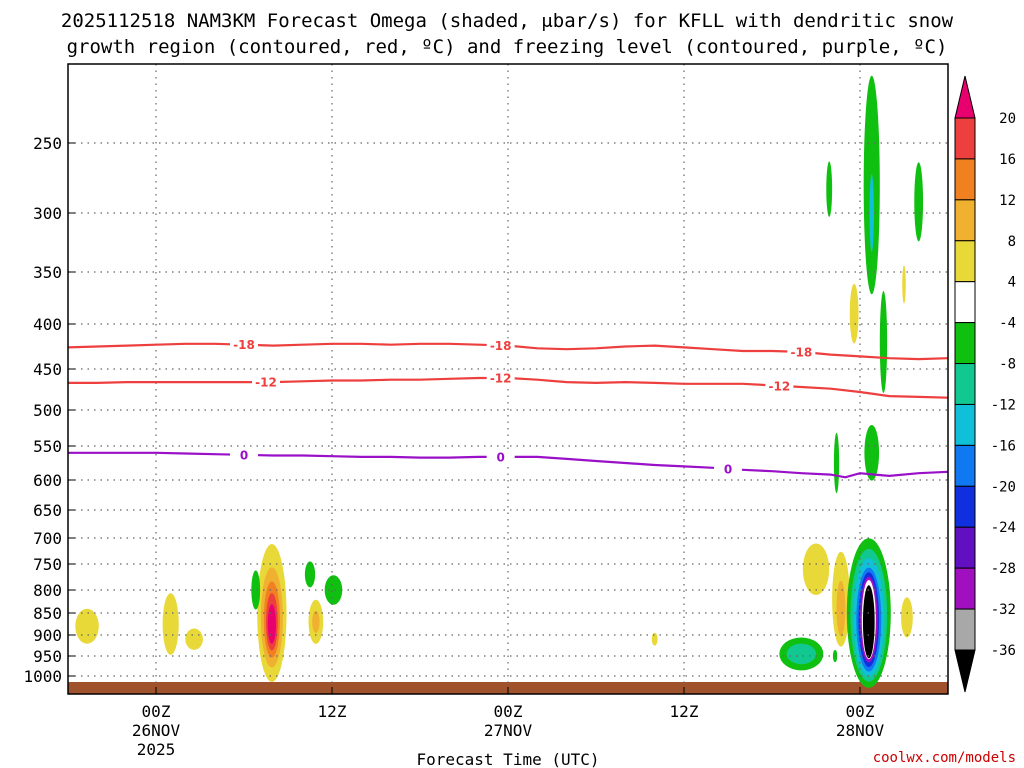  What do you see at coordinates (47, 510) in the screenshot?
I see `y-tick-label-650: 650` at bounding box center [47, 510].